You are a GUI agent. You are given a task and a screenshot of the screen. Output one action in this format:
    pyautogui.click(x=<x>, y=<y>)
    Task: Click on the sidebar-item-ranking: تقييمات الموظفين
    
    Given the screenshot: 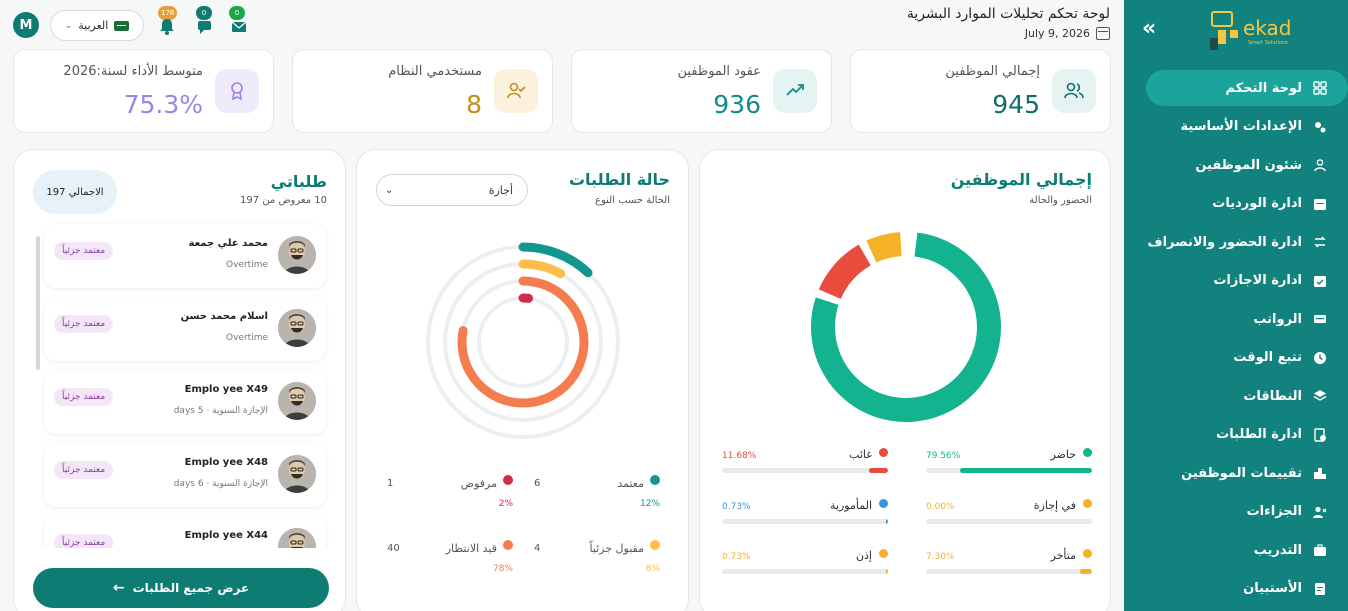 What is the action you would take?
    pyautogui.click(x=1236, y=473)
    